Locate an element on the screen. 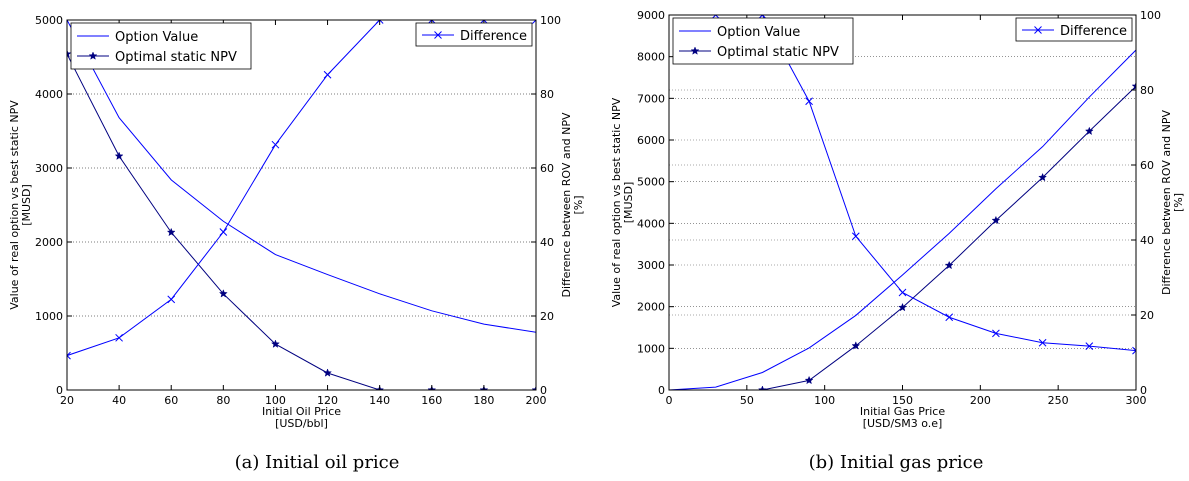 This screenshot has width=1189, height=481. y-right-tick-label-80: 80 is located at coordinates (1147, 90).